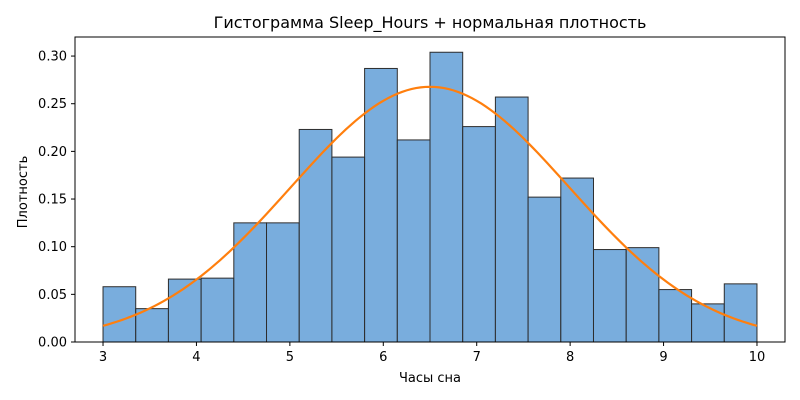 The width and height of the screenshot is (800, 400). What do you see at coordinates (570, 357) in the screenshot?
I see `x-tick-label: 8` at bounding box center [570, 357].